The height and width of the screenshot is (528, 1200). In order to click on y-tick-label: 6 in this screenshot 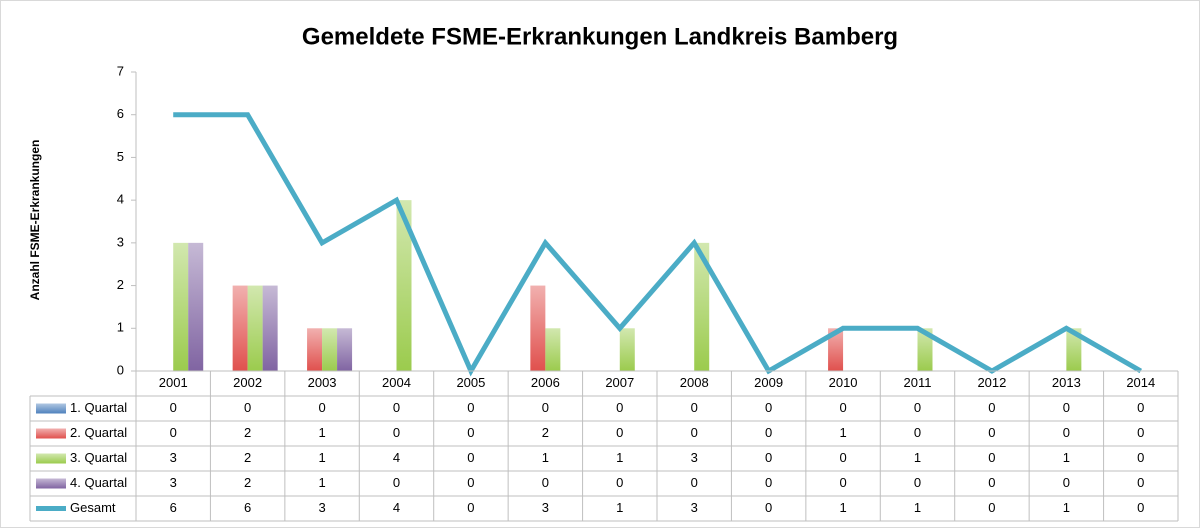, I will do `click(120, 113)`.